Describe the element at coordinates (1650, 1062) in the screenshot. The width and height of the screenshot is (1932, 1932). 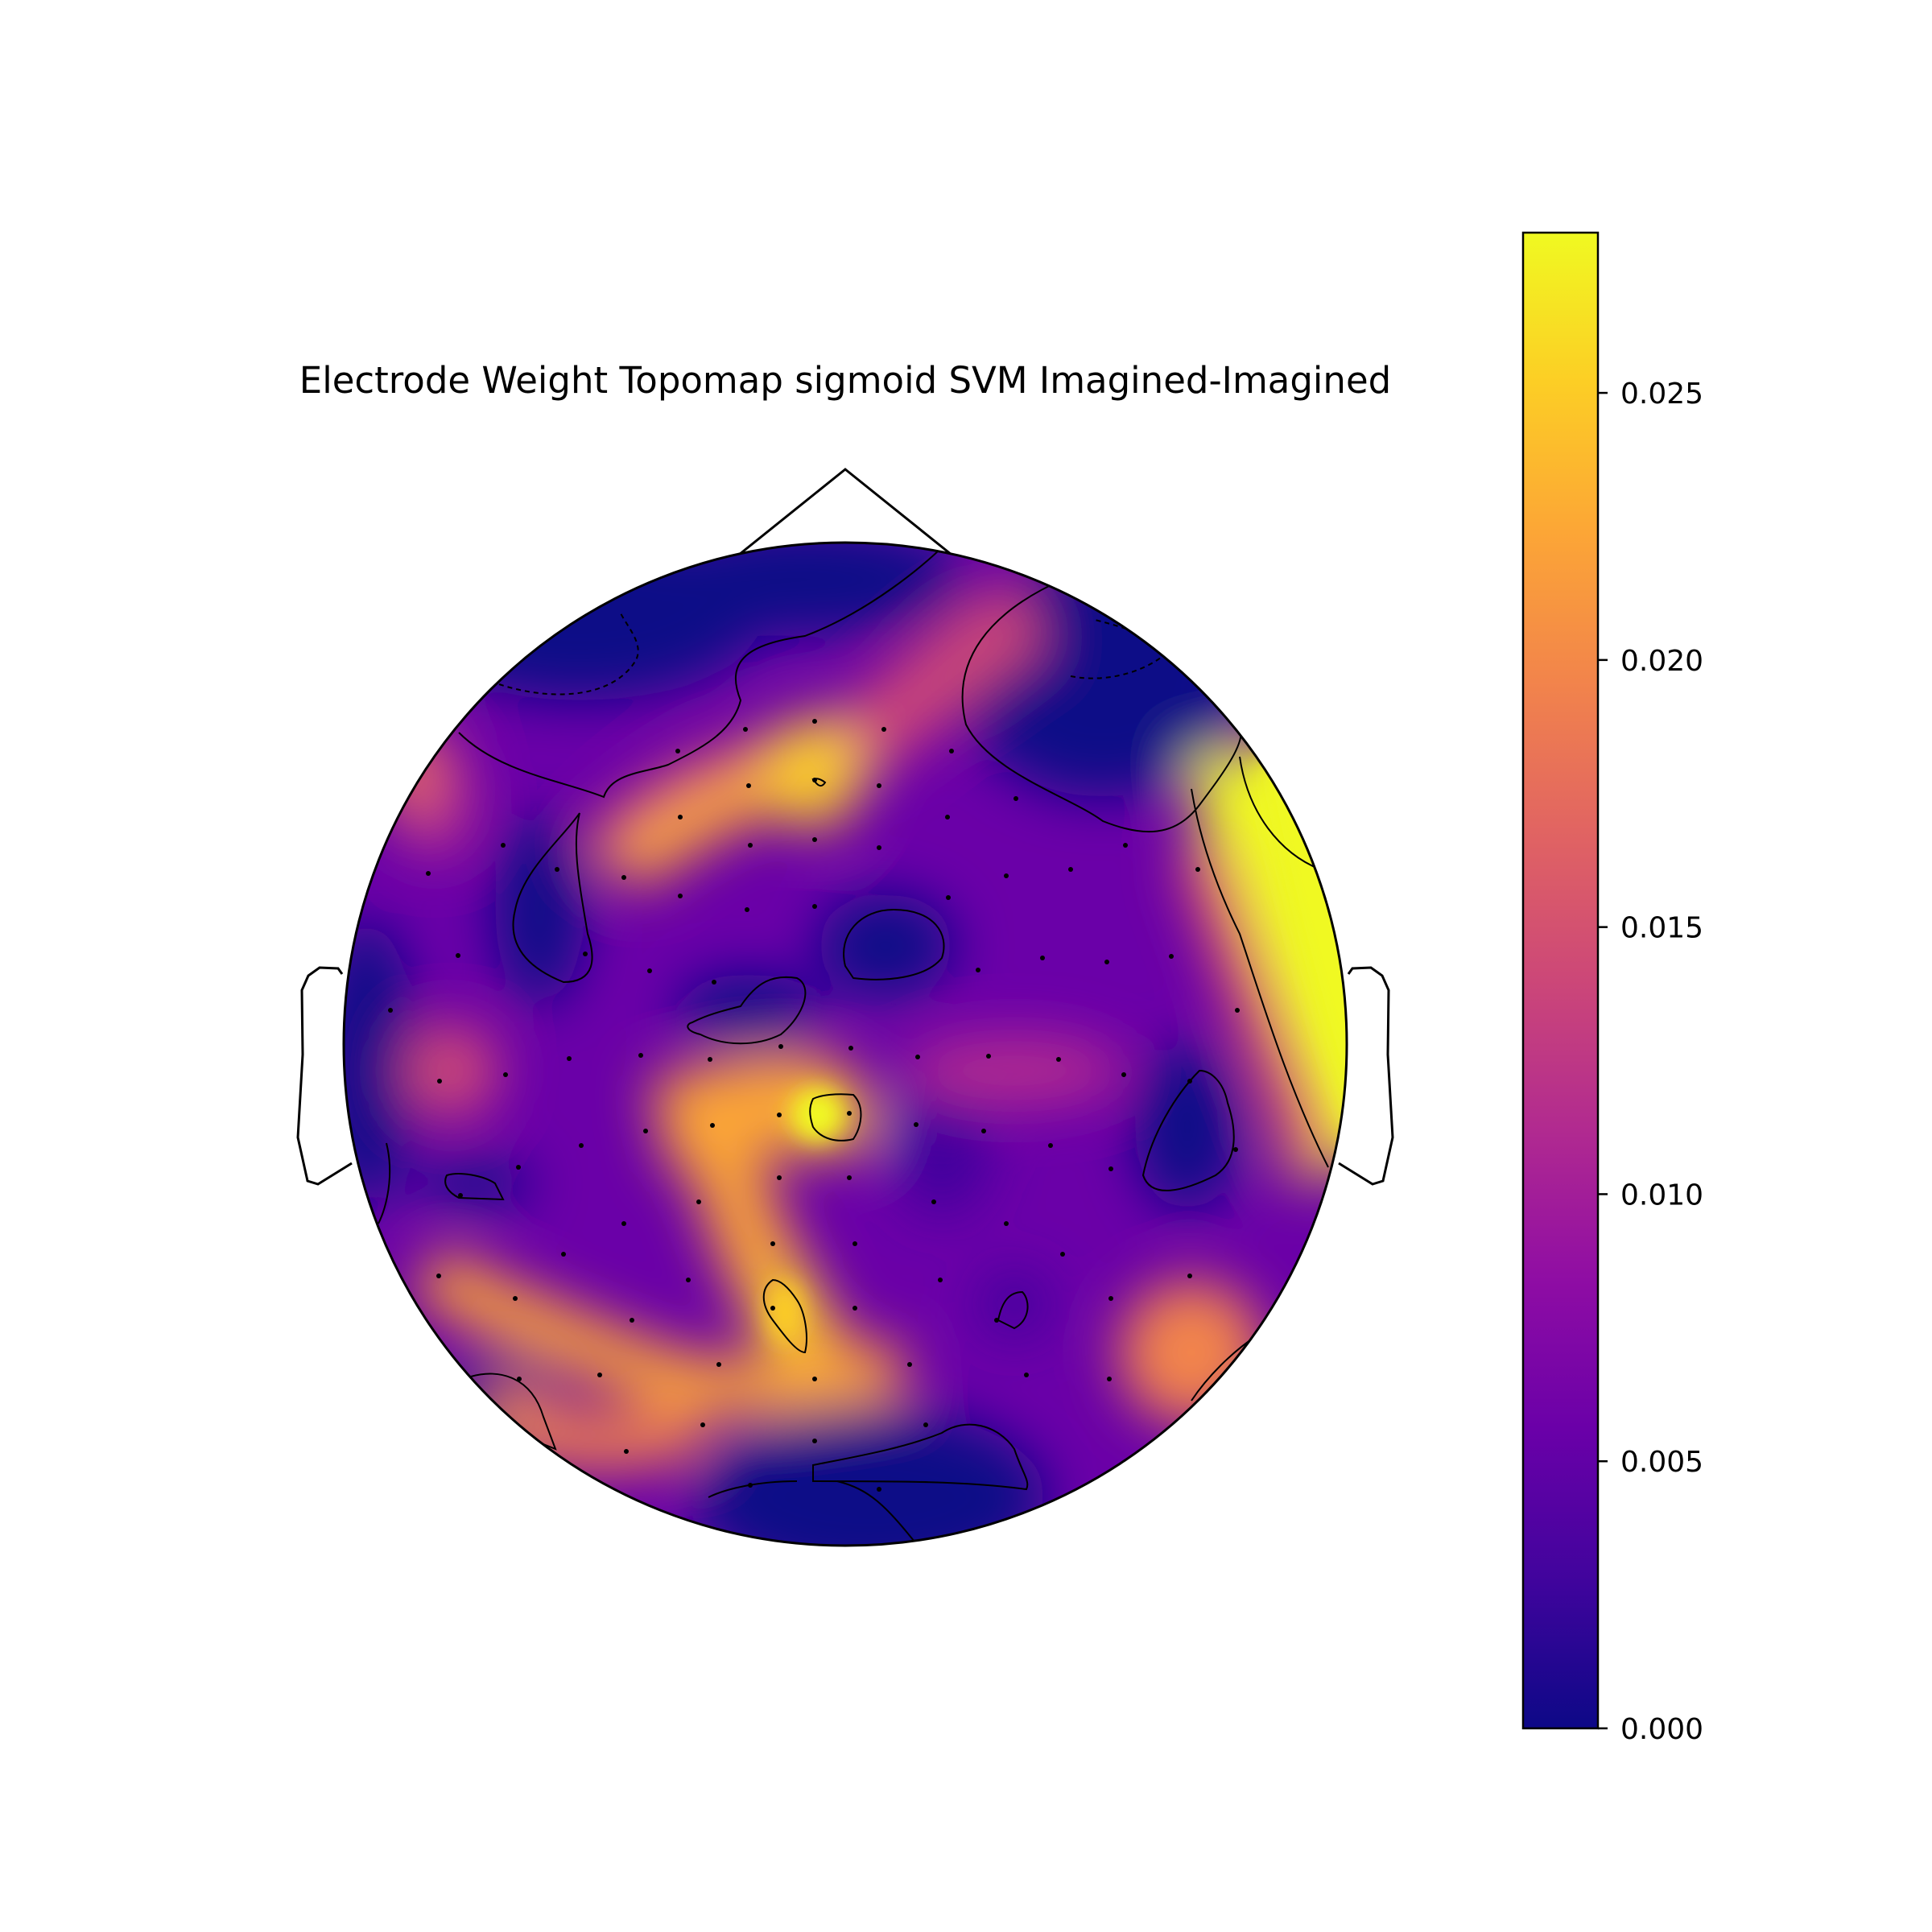
I see `colorbar-ticks: 0.000 0.005 0.010 0.015 0.020 0.025` at that location.